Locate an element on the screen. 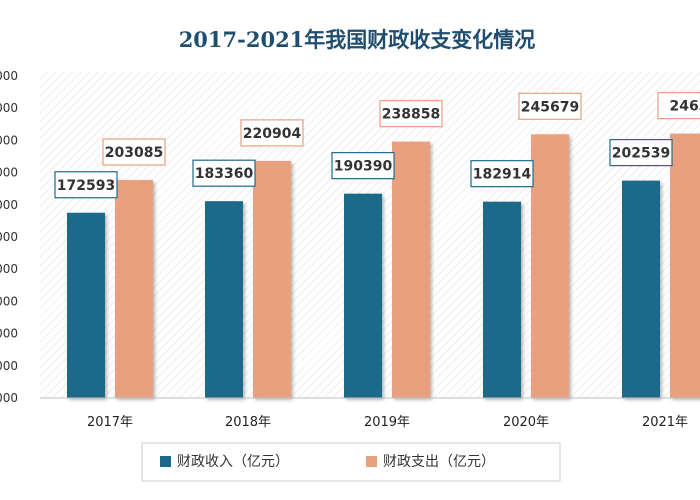 The width and height of the screenshot is (700, 500). data-label-value: 182914 is located at coordinates (502, 175).